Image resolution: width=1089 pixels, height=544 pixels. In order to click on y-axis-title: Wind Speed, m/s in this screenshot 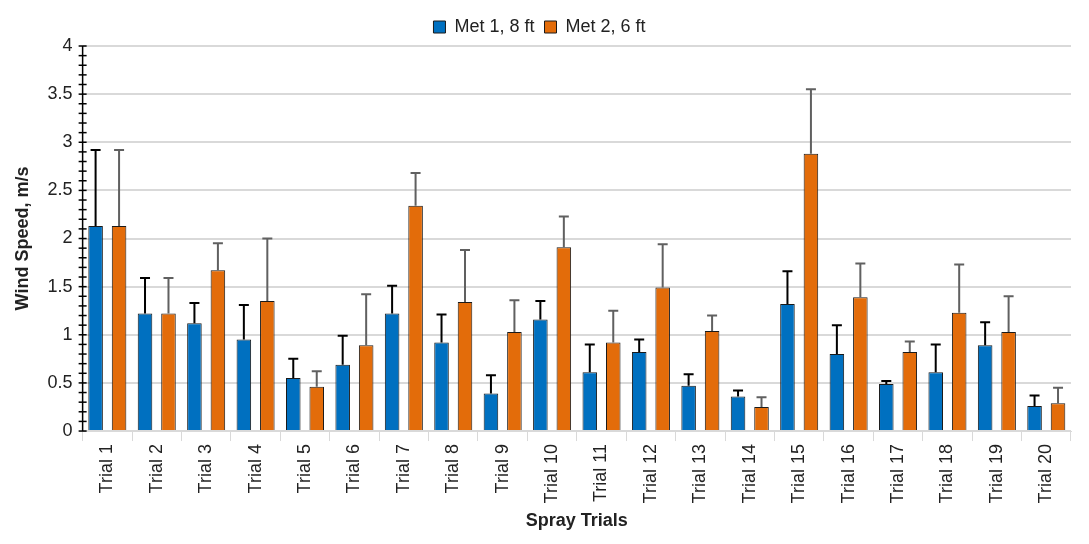, I will do `click(21, 238)`.